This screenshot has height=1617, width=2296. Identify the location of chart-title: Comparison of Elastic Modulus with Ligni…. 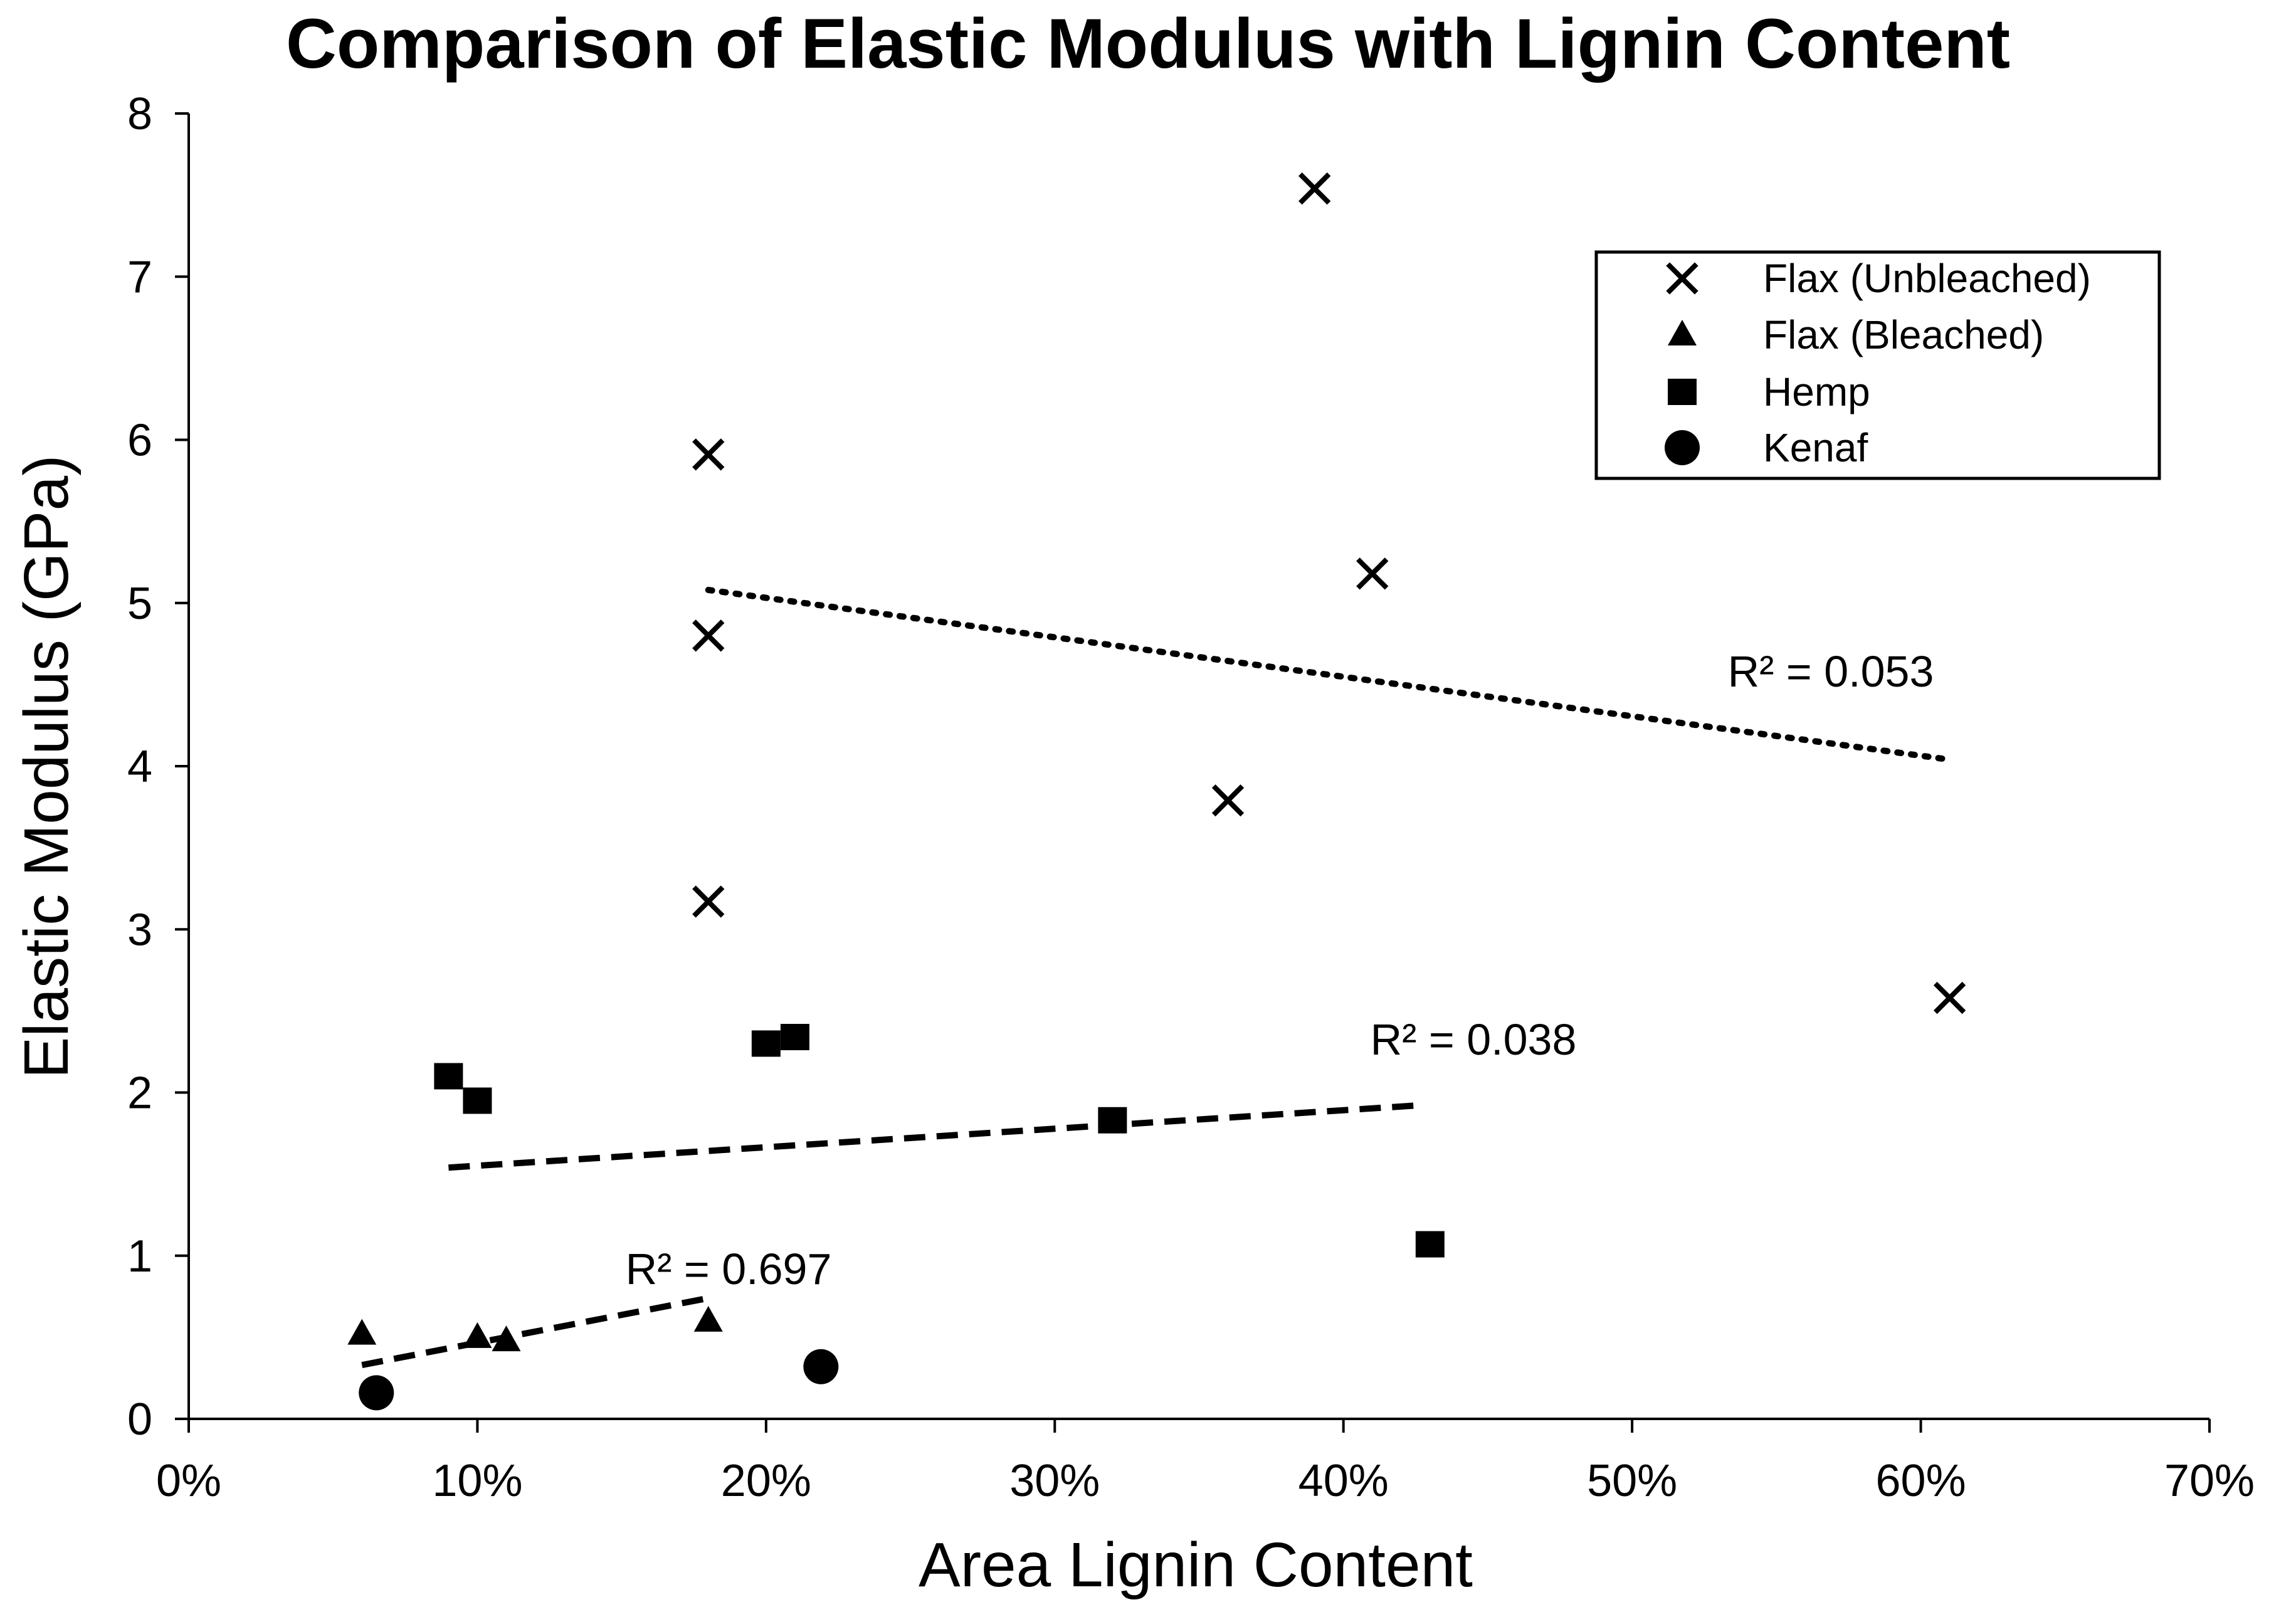
(1148, 43).